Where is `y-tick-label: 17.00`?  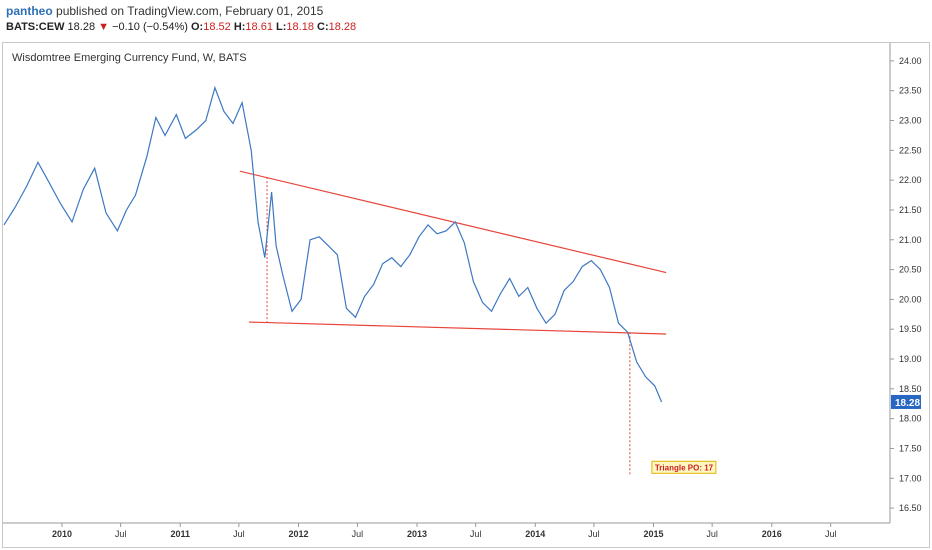 y-tick-label: 17.00 is located at coordinates (910, 478).